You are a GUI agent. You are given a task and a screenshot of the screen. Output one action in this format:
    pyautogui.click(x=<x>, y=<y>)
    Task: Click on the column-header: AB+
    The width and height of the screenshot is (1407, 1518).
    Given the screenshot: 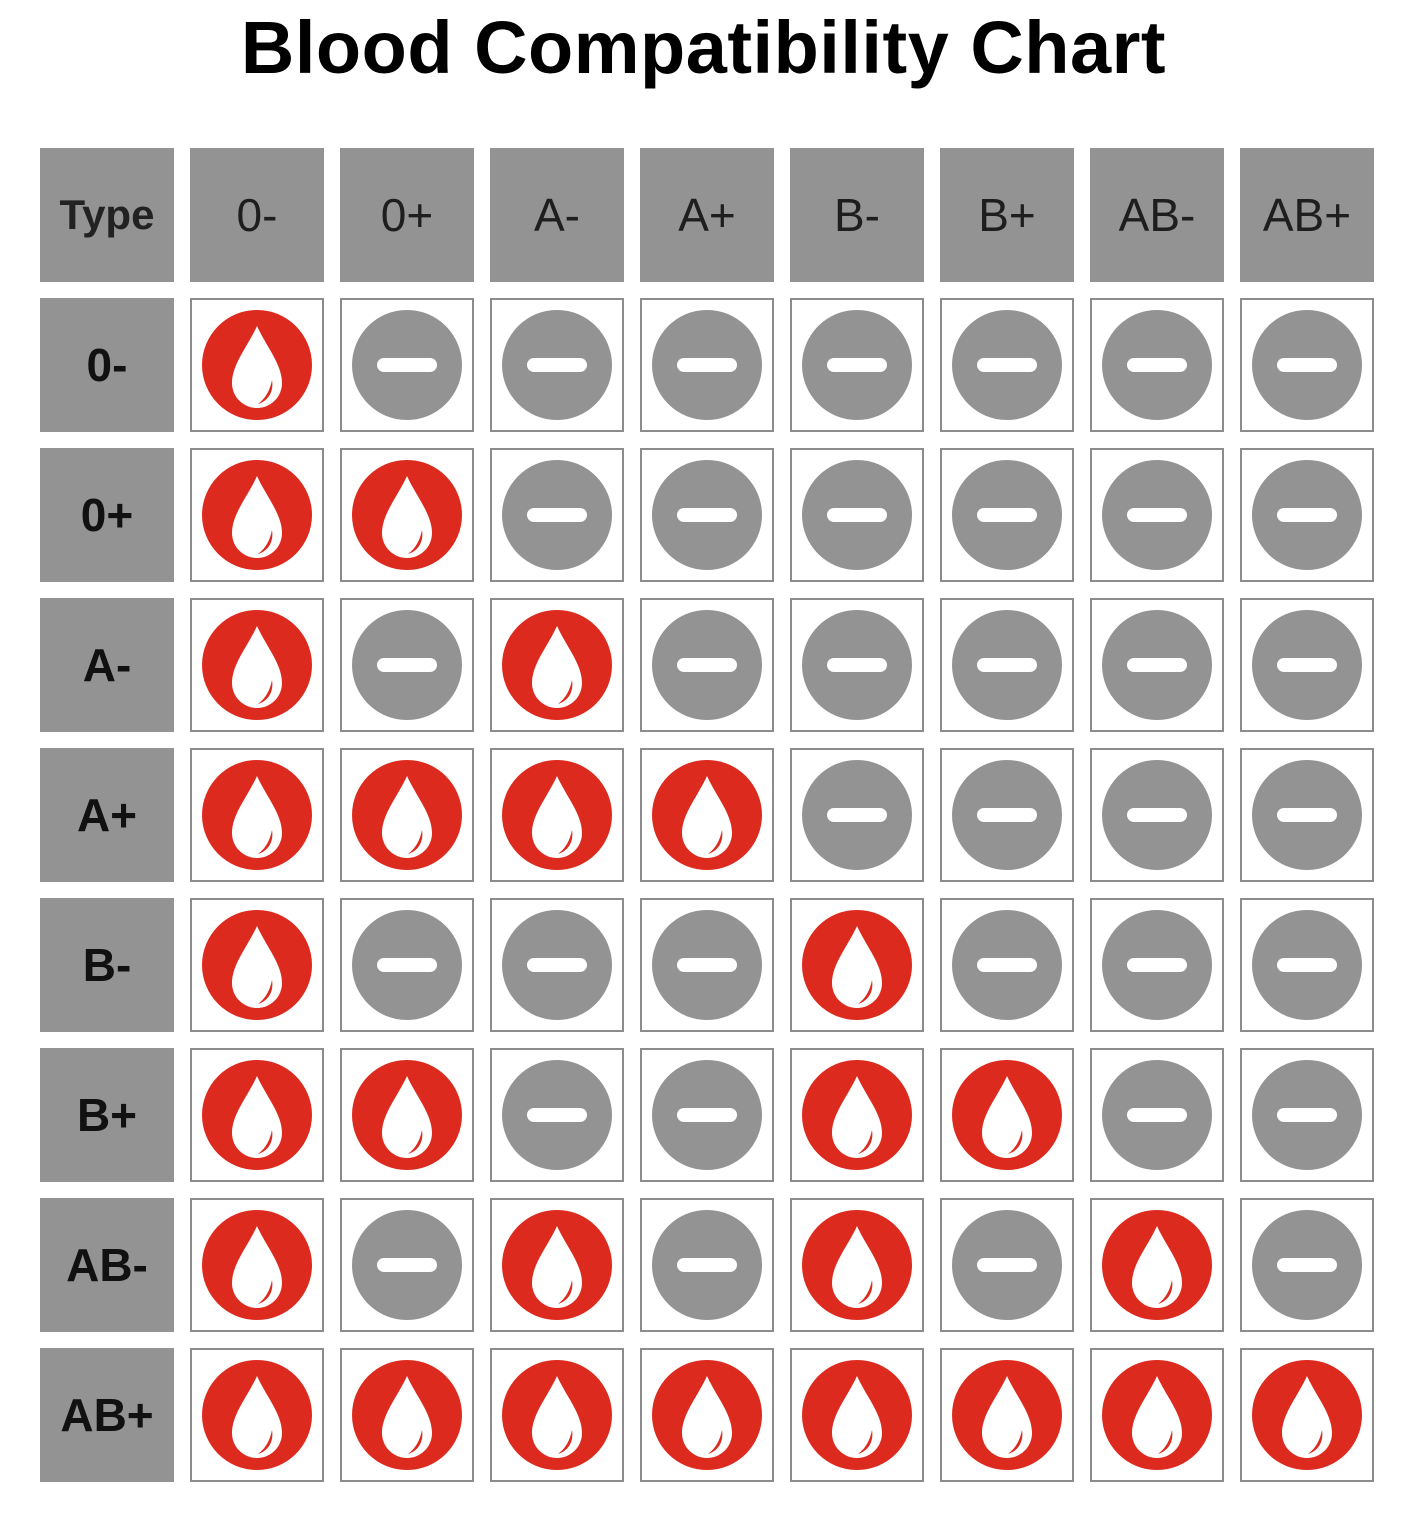 What is the action you would take?
    pyautogui.click(x=1307, y=215)
    